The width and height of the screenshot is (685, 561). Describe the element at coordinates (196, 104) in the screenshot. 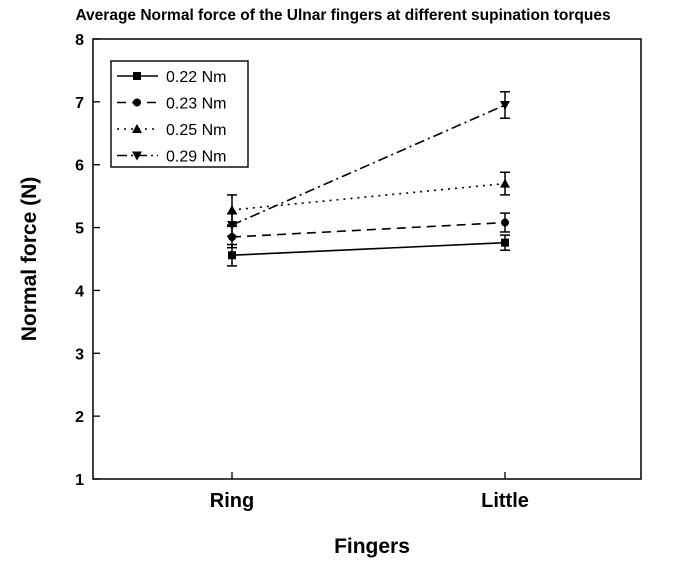

I see `legend-label: 0.23 Nm` at that location.